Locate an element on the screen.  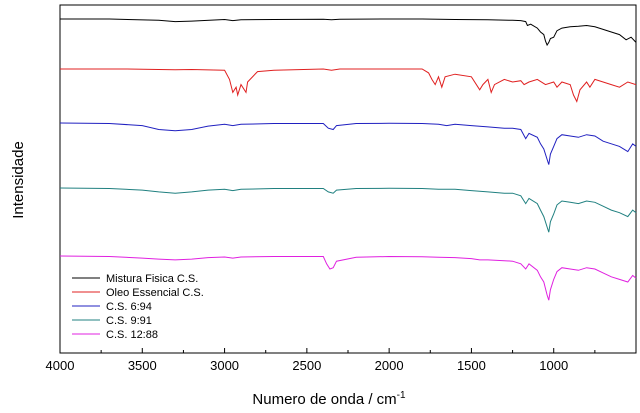
x-tick-label: 2500 is located at coordinates (306, 365).